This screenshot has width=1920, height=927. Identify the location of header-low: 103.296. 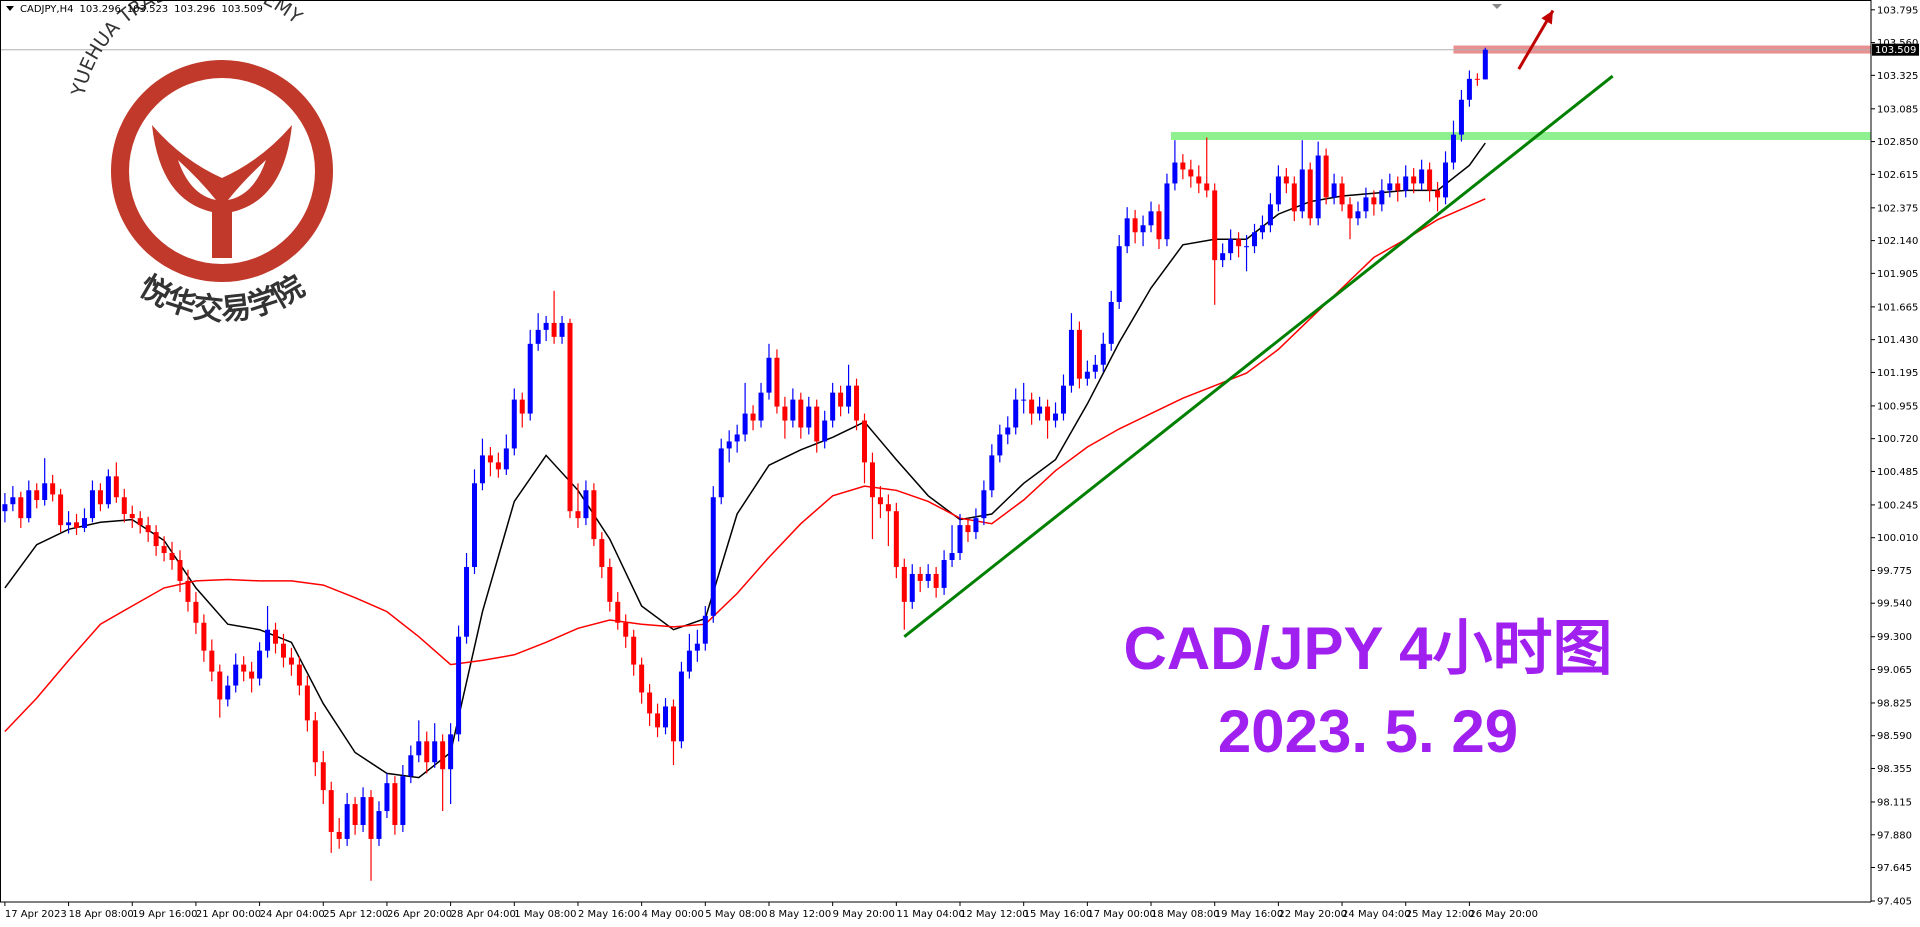
(194, 9).